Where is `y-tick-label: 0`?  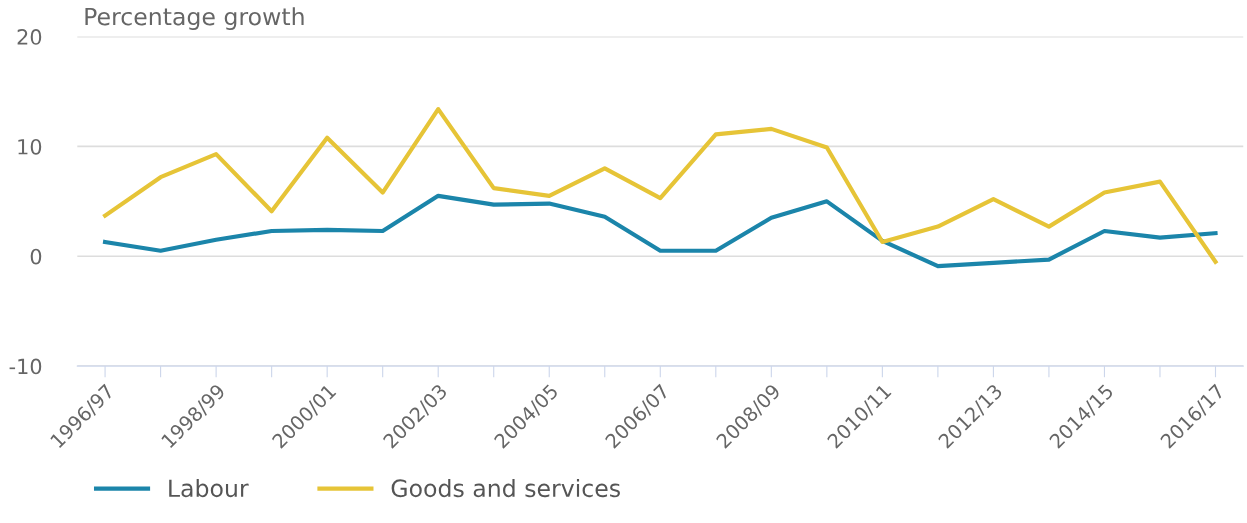 y-tick-label: 0 is located at coordinates (36, 256).